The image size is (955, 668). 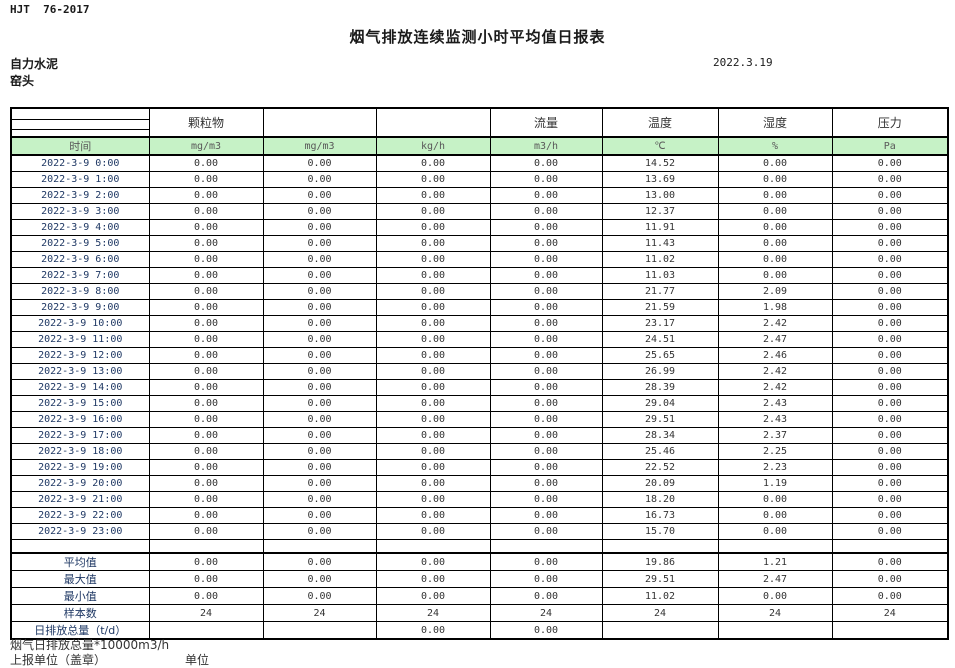 I want to click on summary-row: 平均值 0.00 0.00 0.00 0.00 19.86 1.21 0.00, so click(x=479, y=561).